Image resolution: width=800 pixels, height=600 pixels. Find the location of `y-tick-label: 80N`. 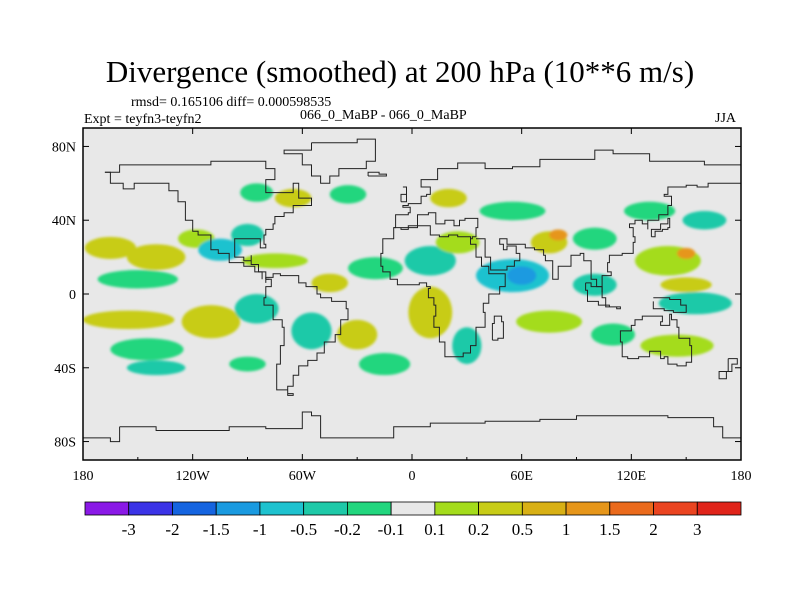

y-tick-label: 80N is located at coordinates (64, 147).